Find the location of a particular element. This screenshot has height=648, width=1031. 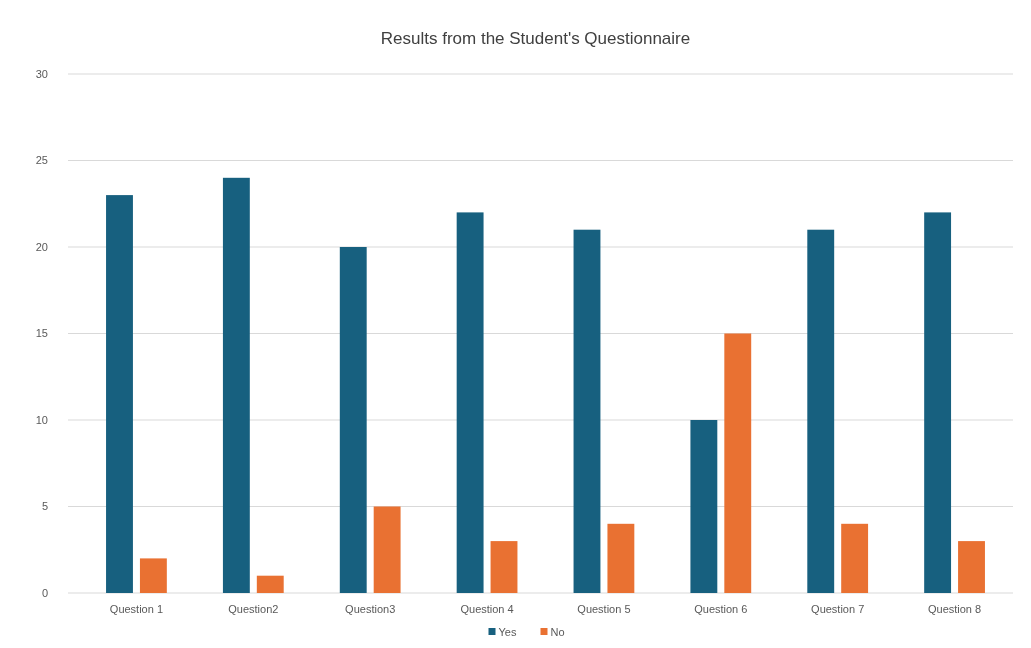

x-tick-label: Question2 is located at coordinates (253, 609).